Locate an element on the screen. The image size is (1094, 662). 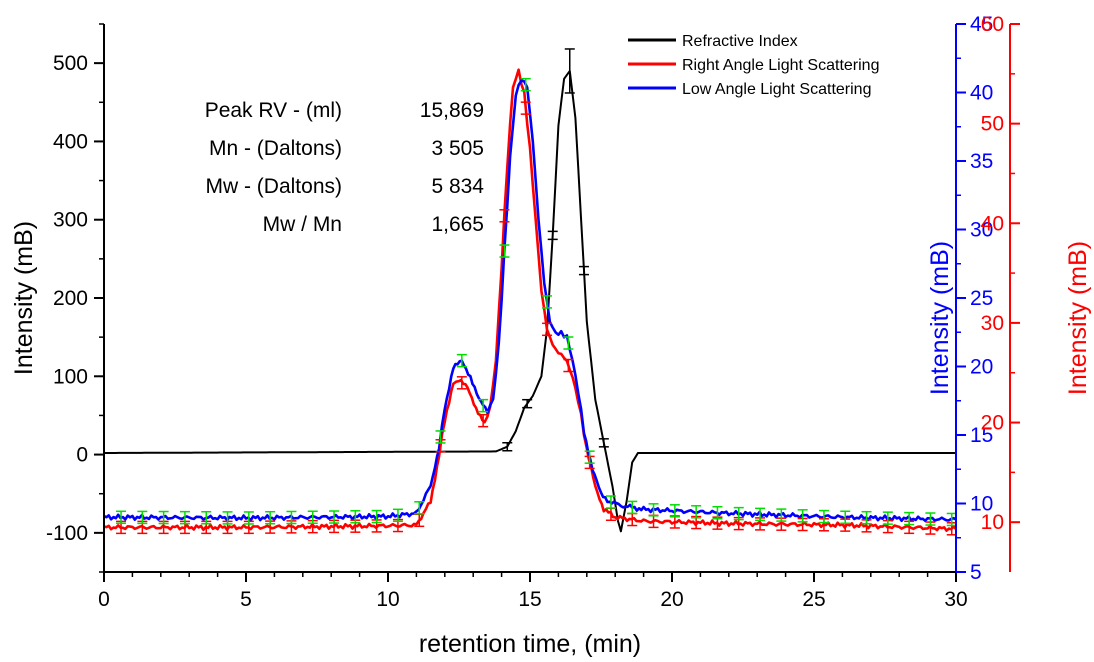
left-tick-label: 300 is located at coordinates (70, 220).